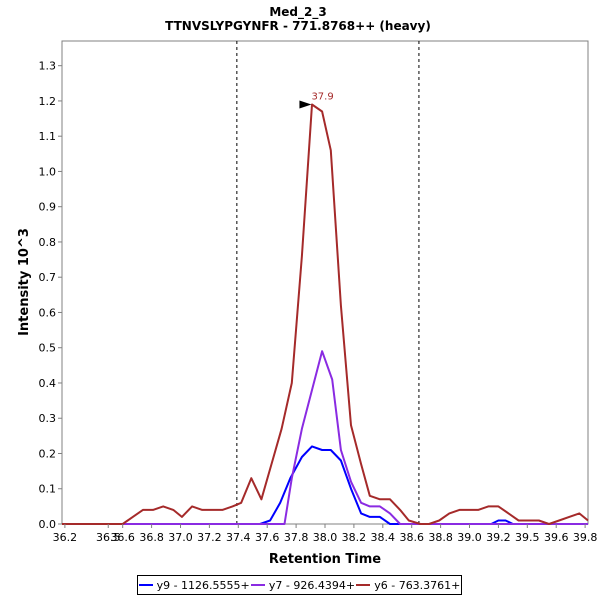  Describe the element at coordinates (322, 96) in the screenshot. I see `peak-label: 37.9` at that location.